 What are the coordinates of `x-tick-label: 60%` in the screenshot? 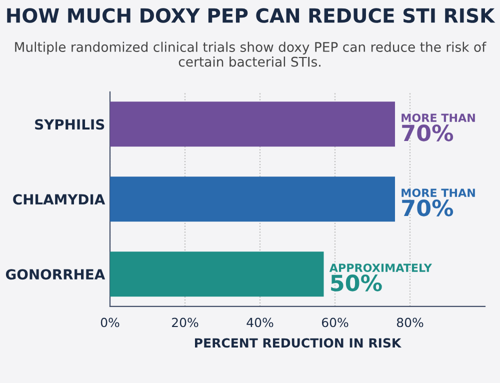 It's located at (335, 323).